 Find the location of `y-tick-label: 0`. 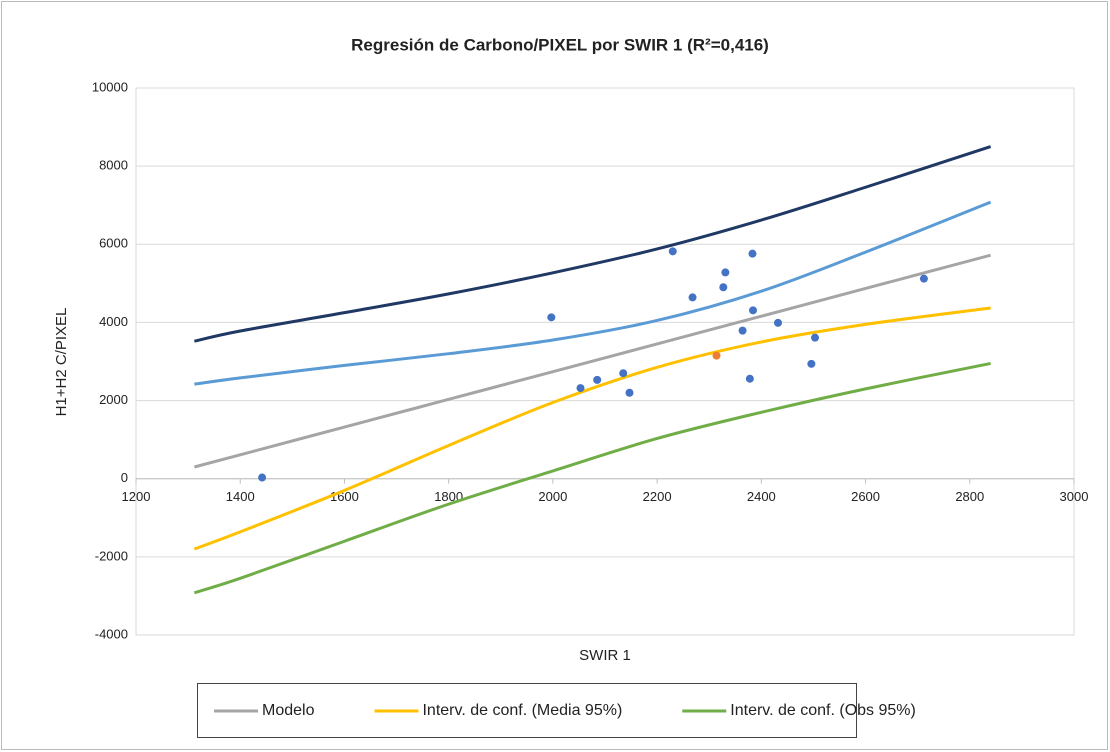

y-tick-label: 0 is located at coordinates (124, 477).